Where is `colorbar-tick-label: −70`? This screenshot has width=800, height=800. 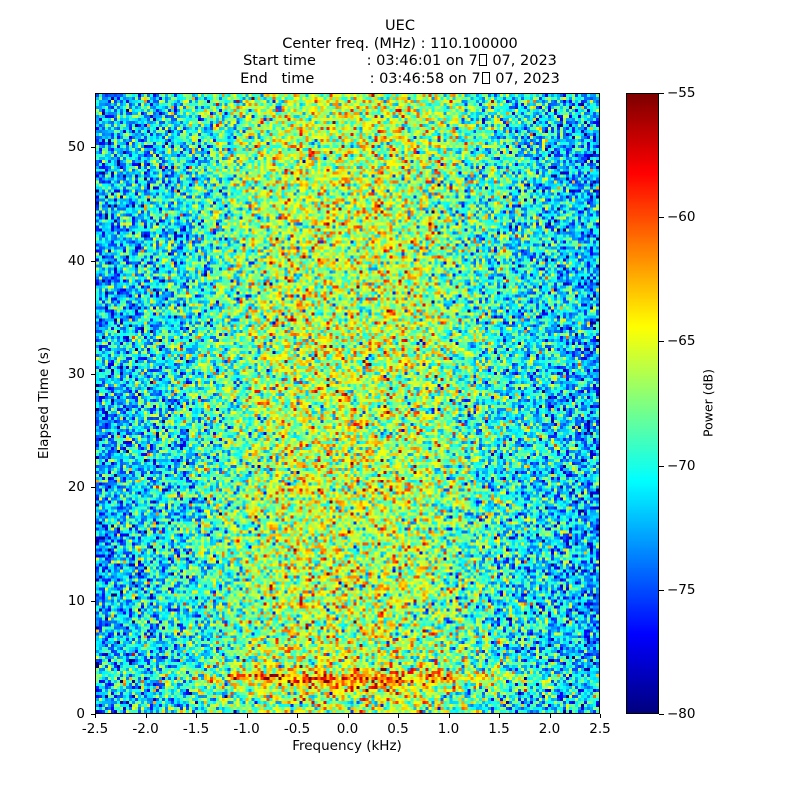
colorbar-tick-label: −70 is located at coordinates (681, 465).